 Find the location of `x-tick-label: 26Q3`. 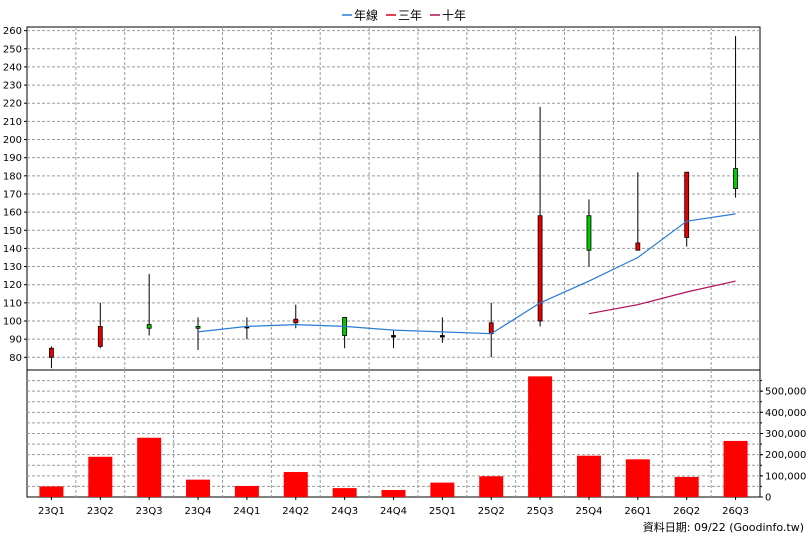

x-tick-label: 26Q3 is located at coordinates (735, 511).